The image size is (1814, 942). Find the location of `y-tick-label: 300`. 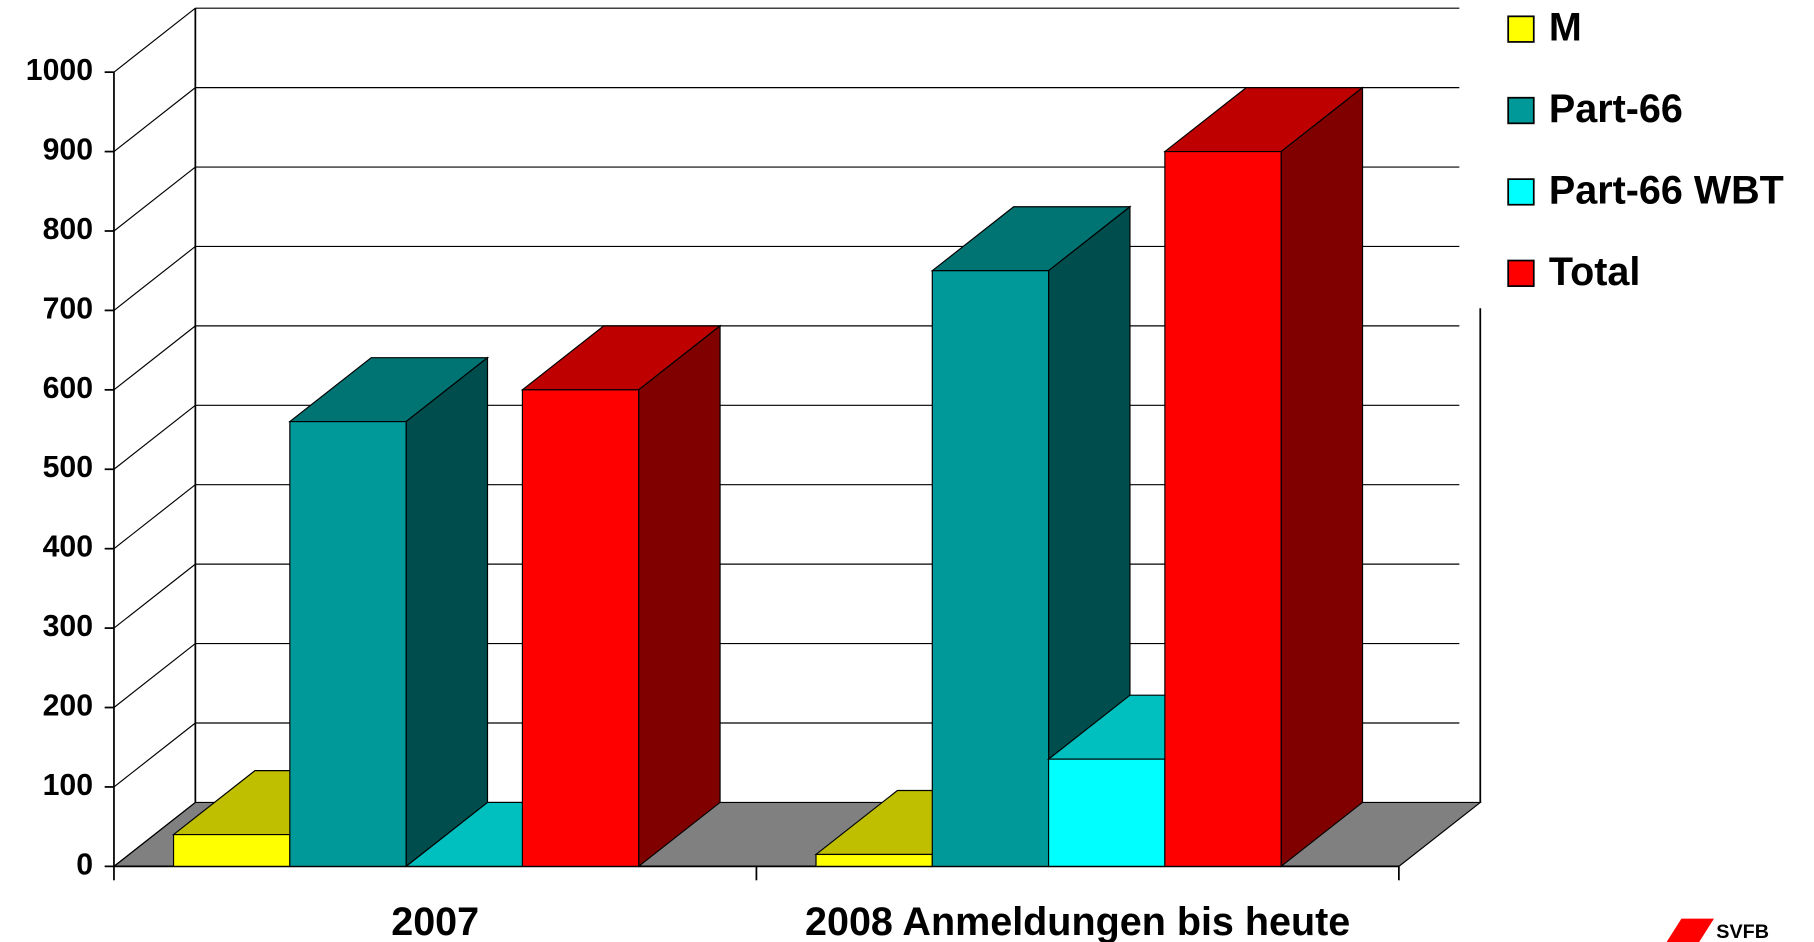

y-tick-label: 300 is located at coordinates (68, 626).